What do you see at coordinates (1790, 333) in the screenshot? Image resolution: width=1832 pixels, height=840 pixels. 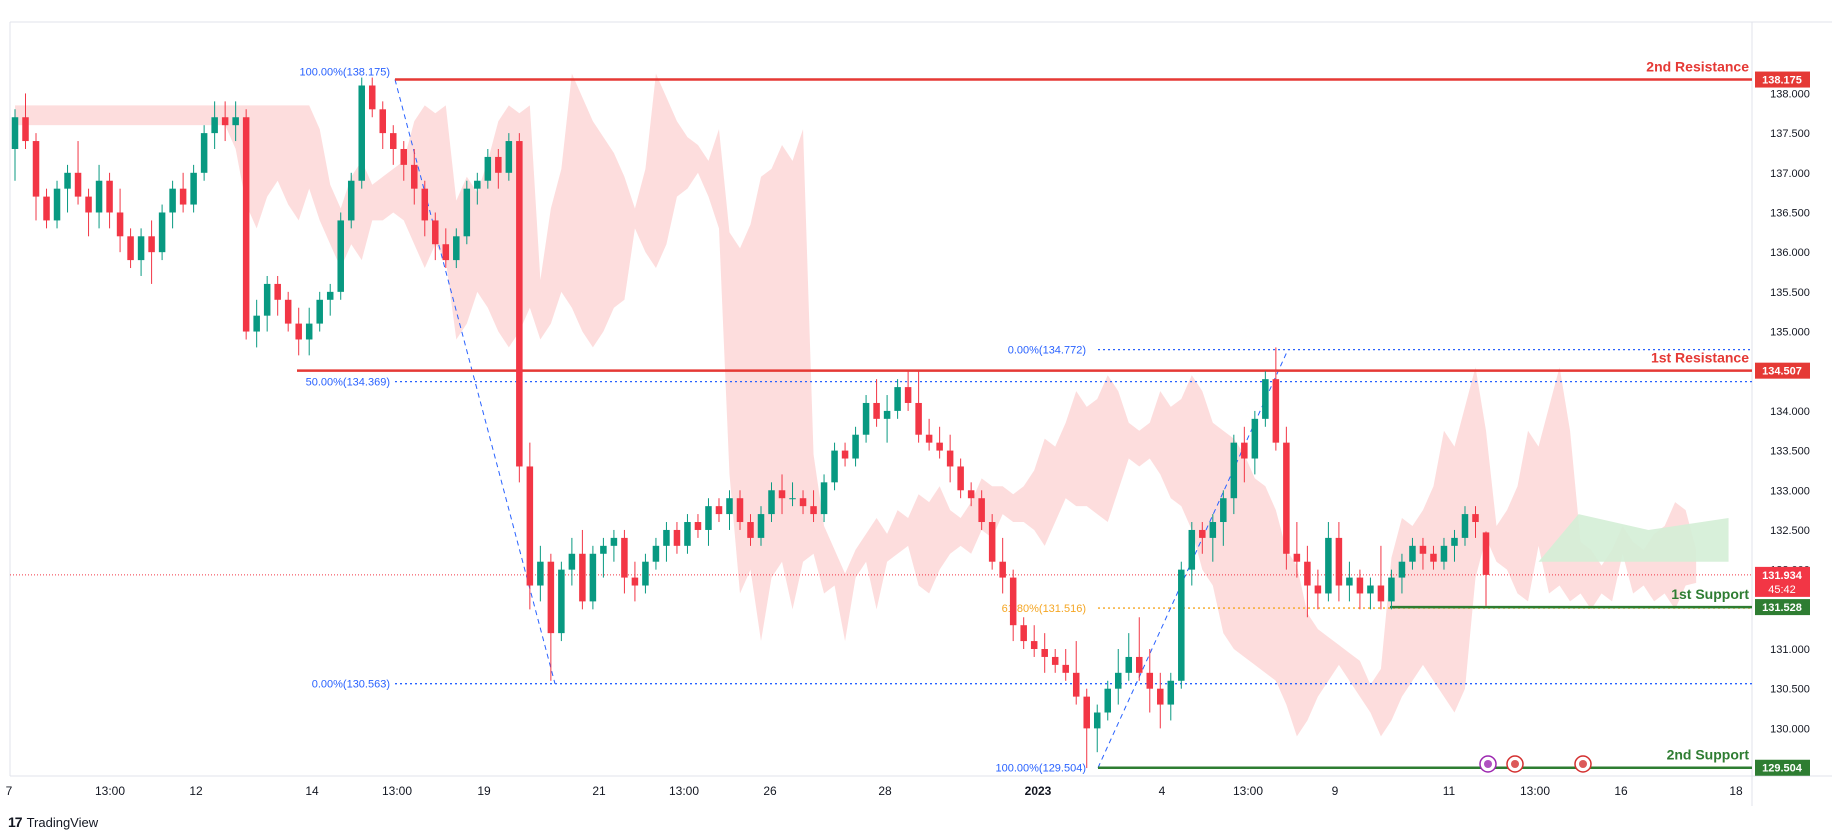 I see `y-tick-label: 135.000` at bounding box center [1790, 333].